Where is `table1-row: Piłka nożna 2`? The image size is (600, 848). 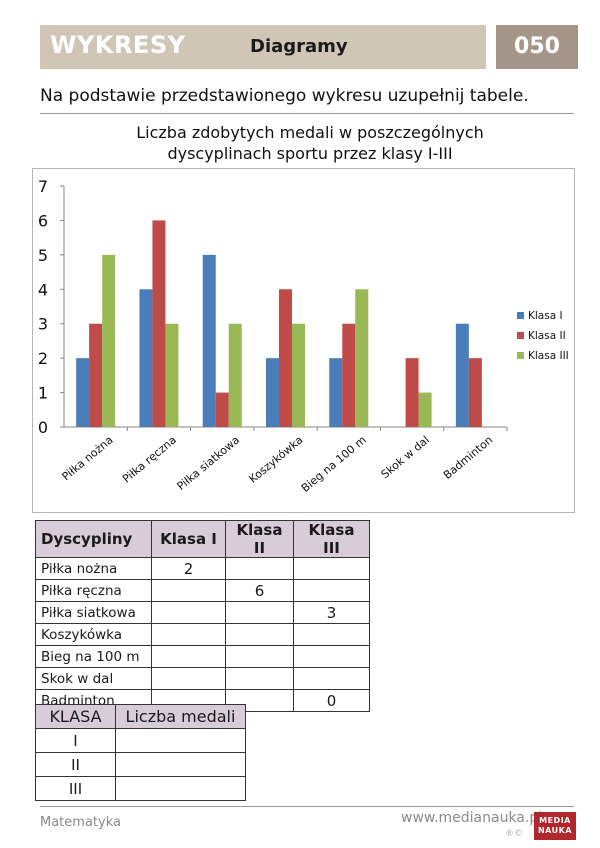
table1-row: Piłka nożna 2 is located at coordinates (202, 568).